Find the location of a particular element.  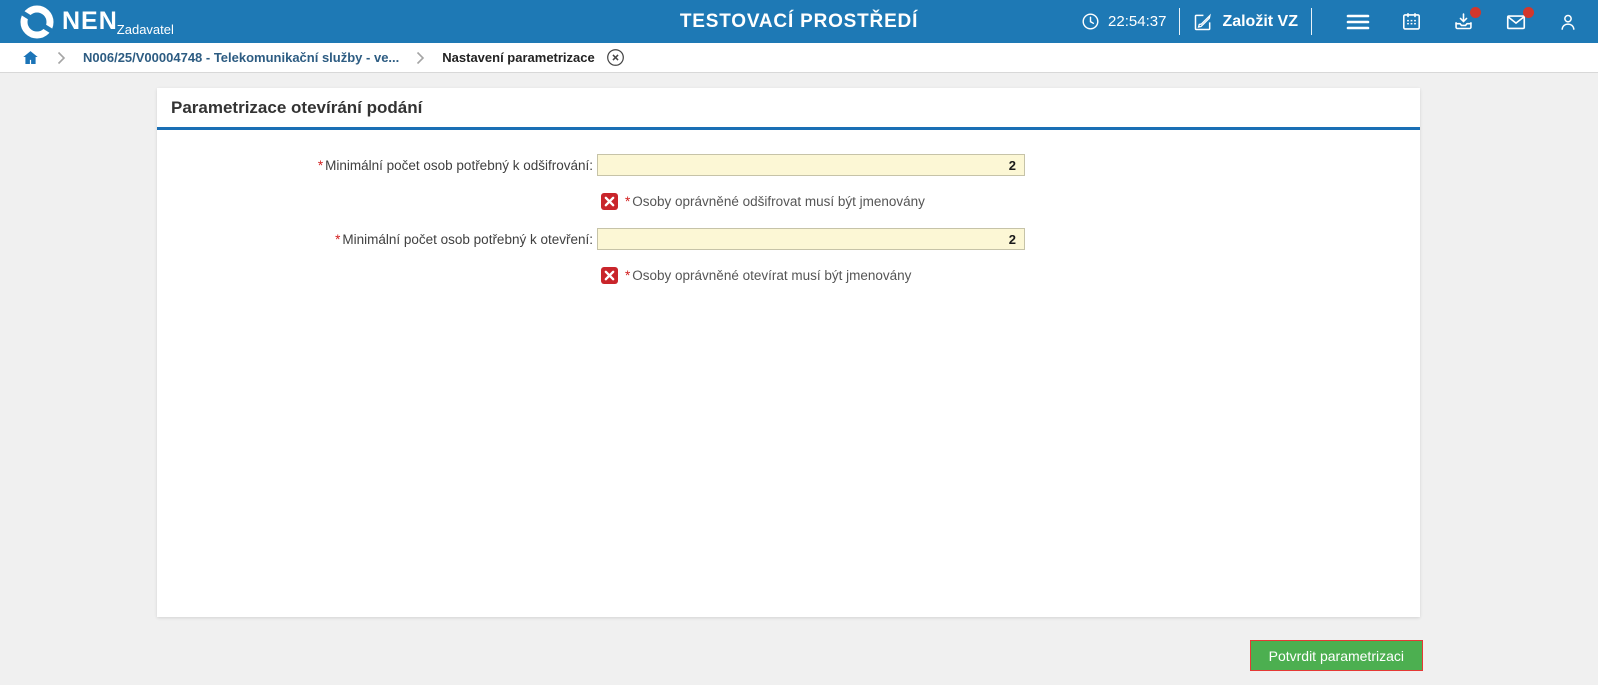

confirm-parametrization-button: Potvrdit parametrizaci is located at coordinates (1336, 655).